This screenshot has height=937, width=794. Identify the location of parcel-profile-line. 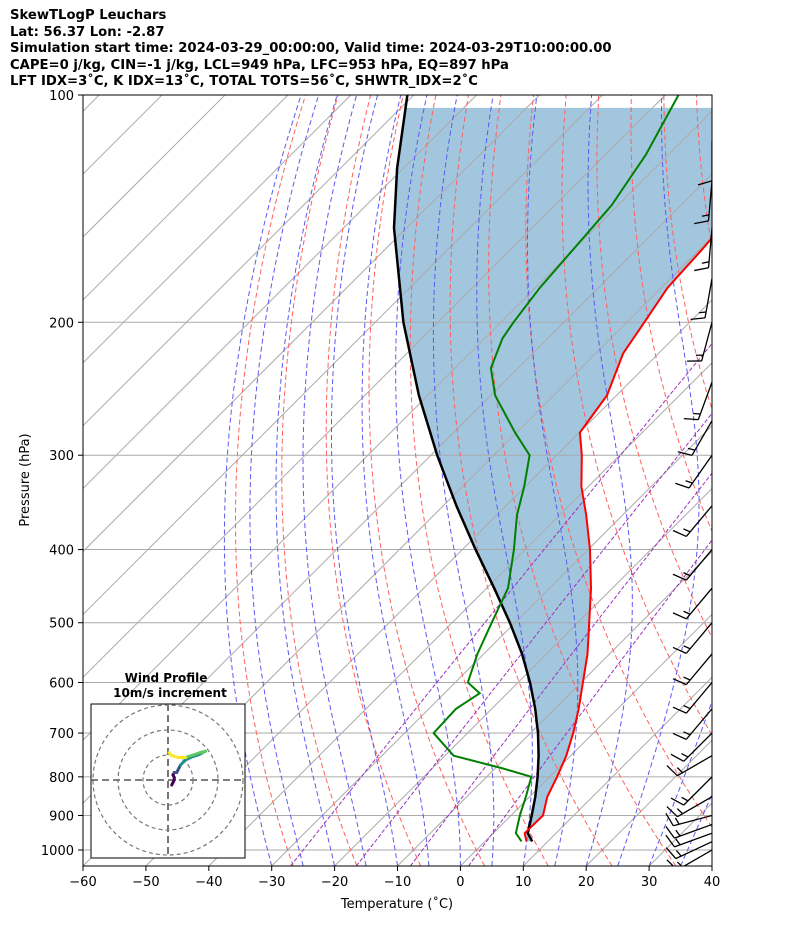
(466, 468).